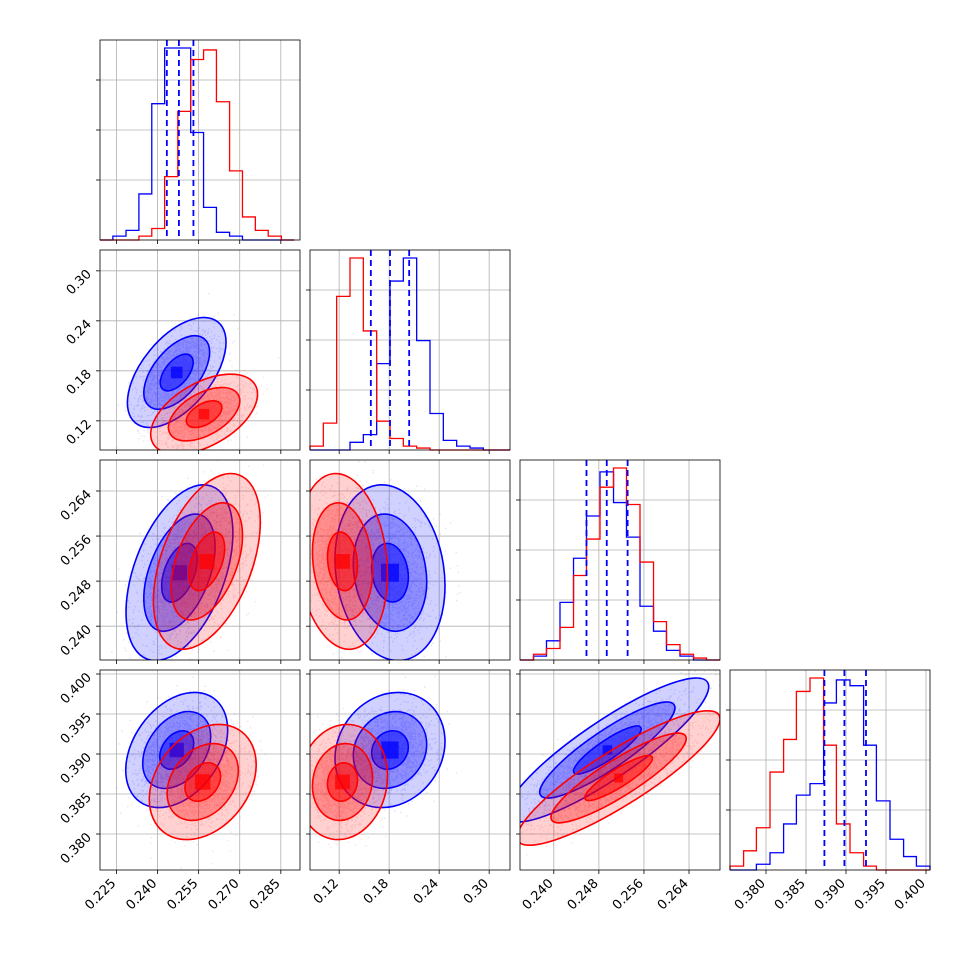 This screenshot has height=970, width=970. I want to click on x-tick-label: 0.240, so click(141, 894).